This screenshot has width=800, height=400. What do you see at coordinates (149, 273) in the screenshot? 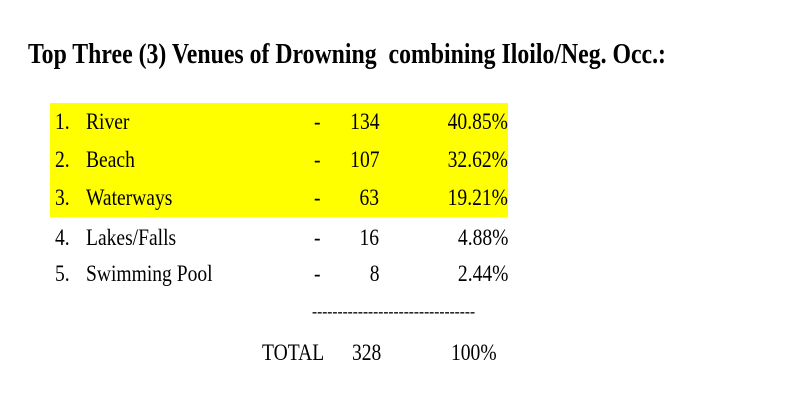
I see `venue: Swimming Pool` at bounding box center [149, 273].